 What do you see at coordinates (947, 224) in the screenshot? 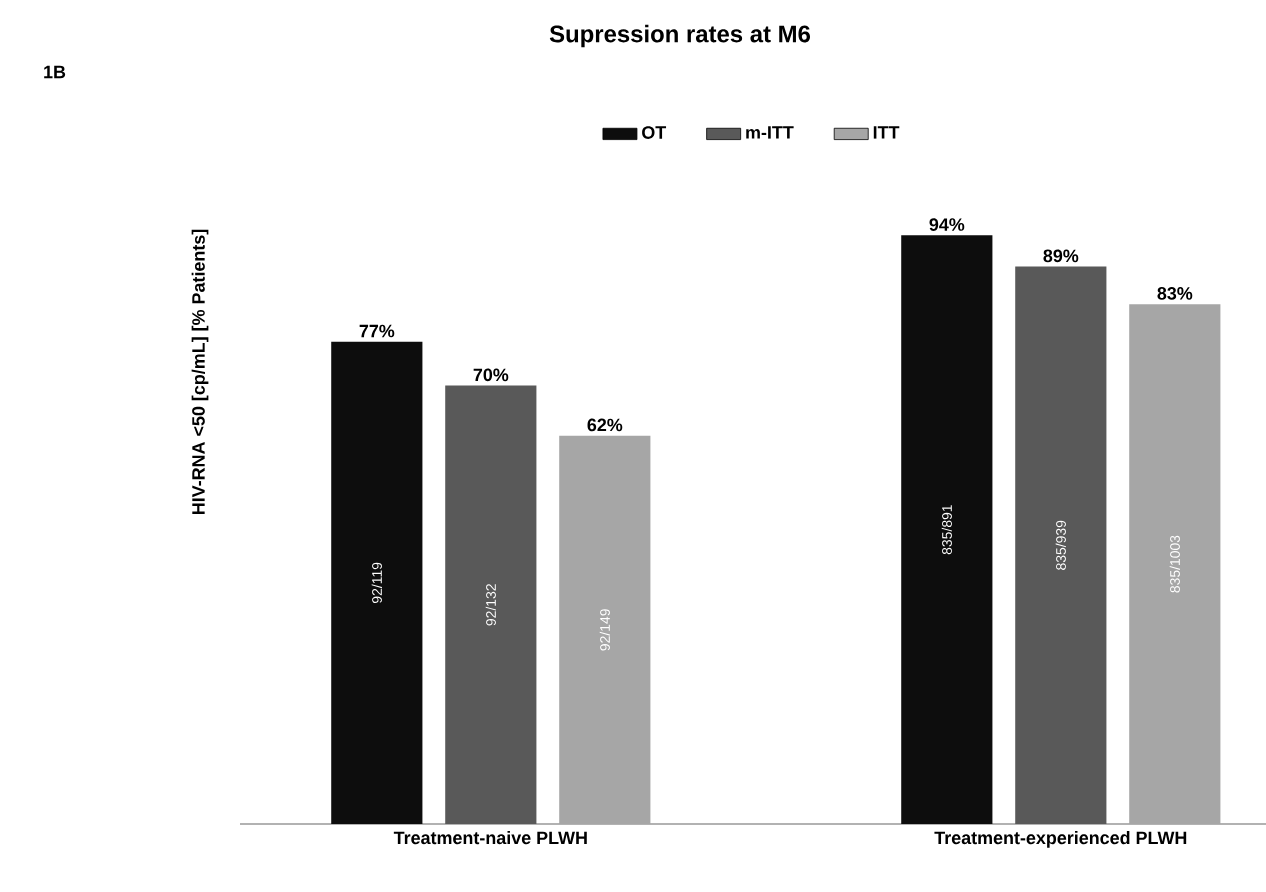
I see `data-label: 94%` at bounding box center [947, 224].